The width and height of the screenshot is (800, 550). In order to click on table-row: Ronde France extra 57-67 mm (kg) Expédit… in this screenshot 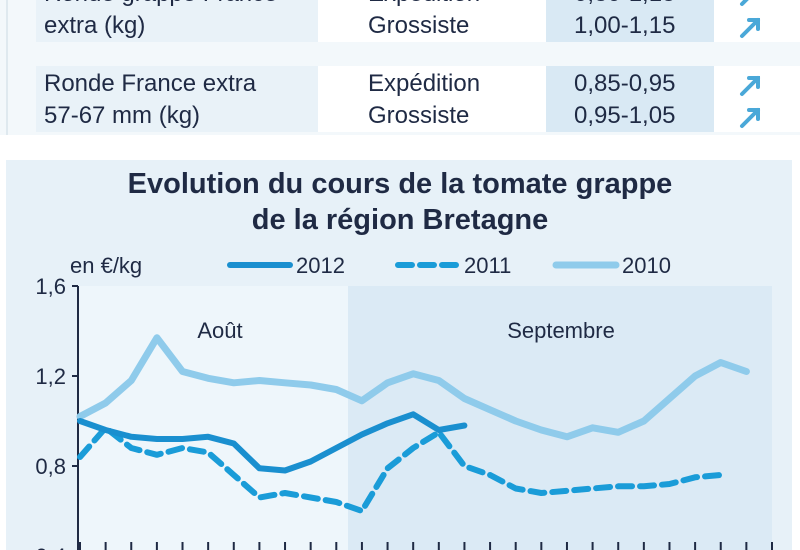, I will do `click(400, 99)`.